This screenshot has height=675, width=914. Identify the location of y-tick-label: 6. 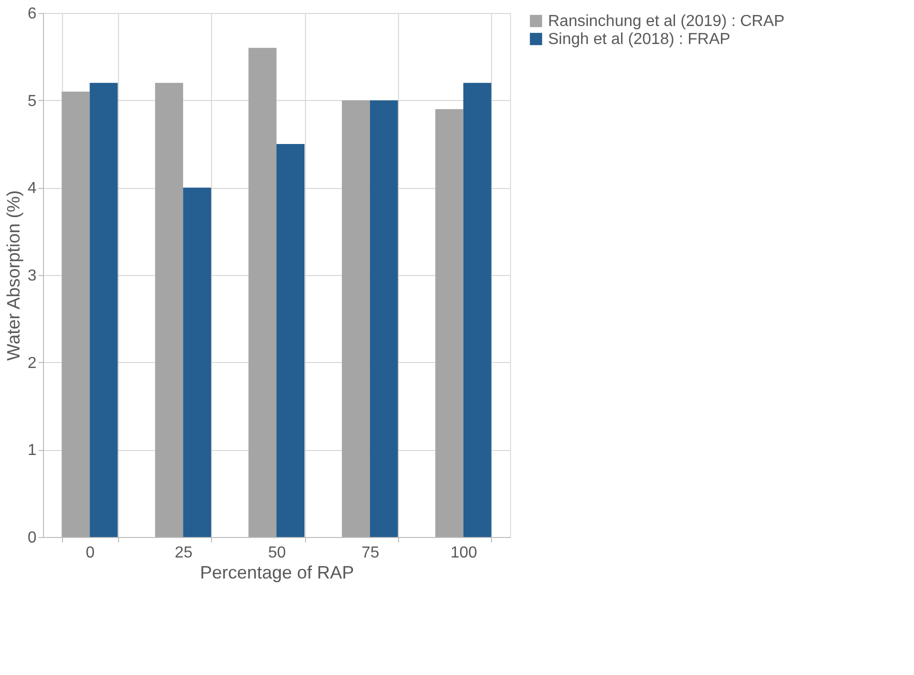
(32, 14).